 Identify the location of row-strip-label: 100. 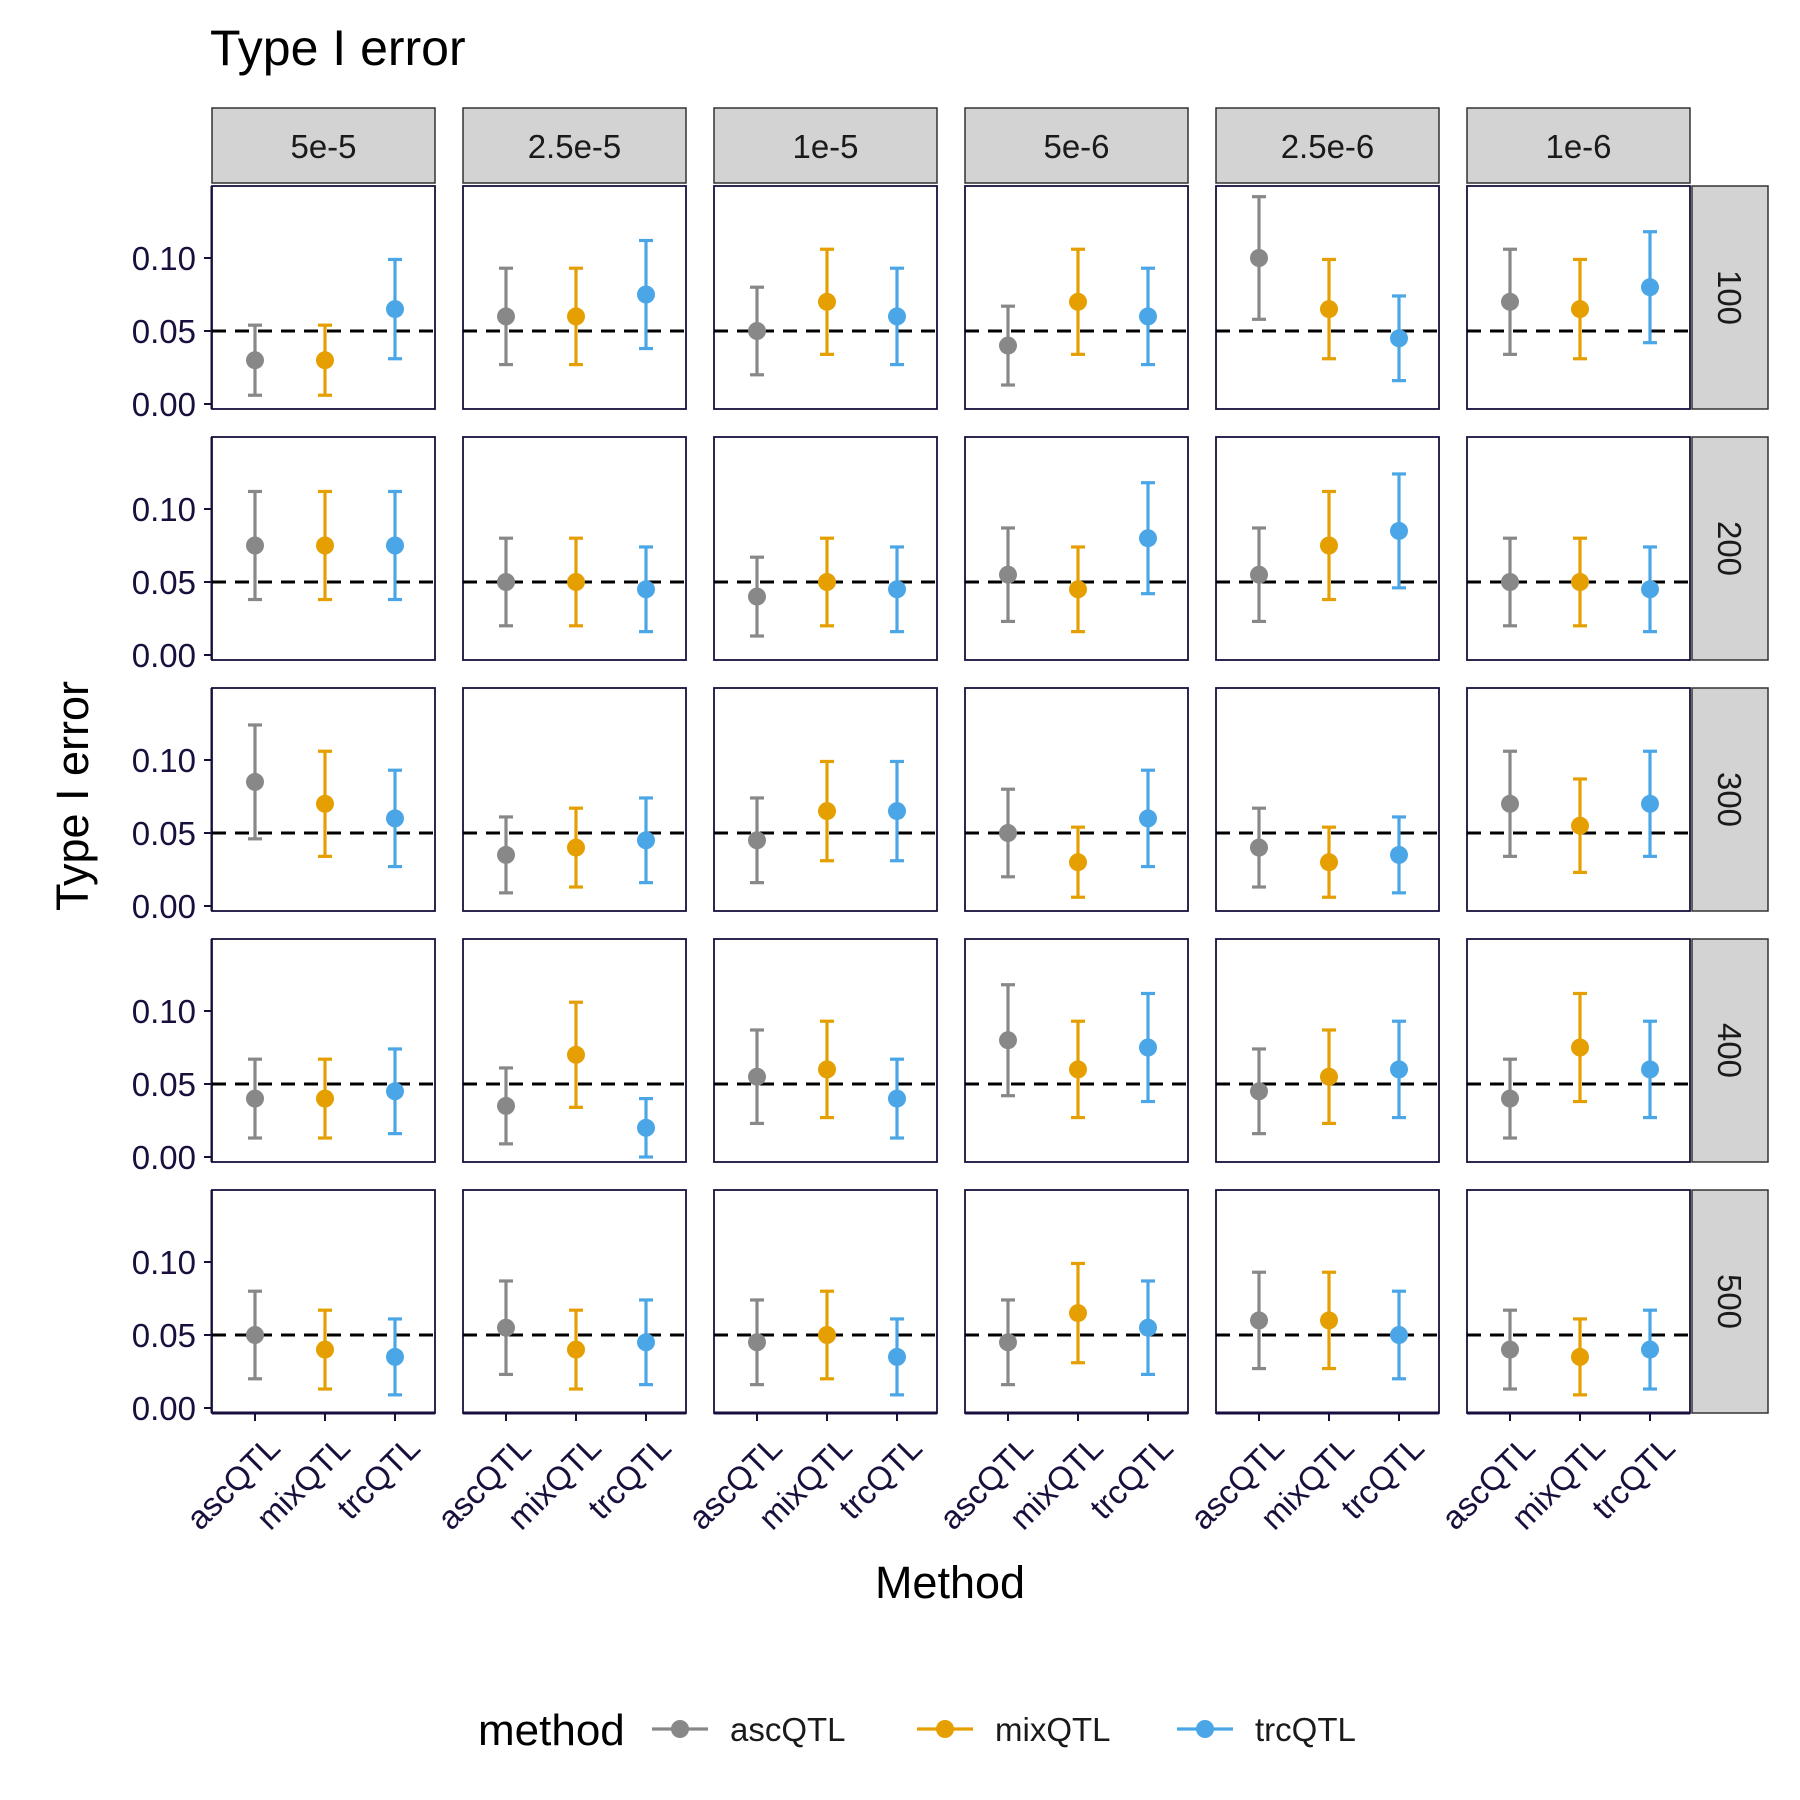
(1729, 297).